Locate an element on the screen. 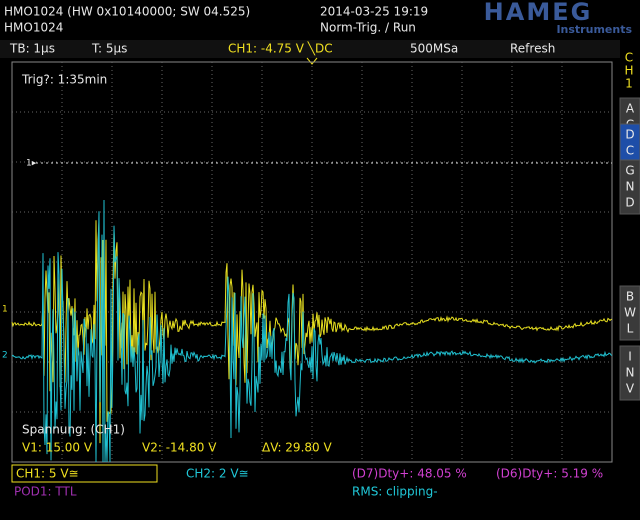 The height and width of the screenshot is (520, 640). sample-rate: 500MSa is located at coordinates (434, 49).